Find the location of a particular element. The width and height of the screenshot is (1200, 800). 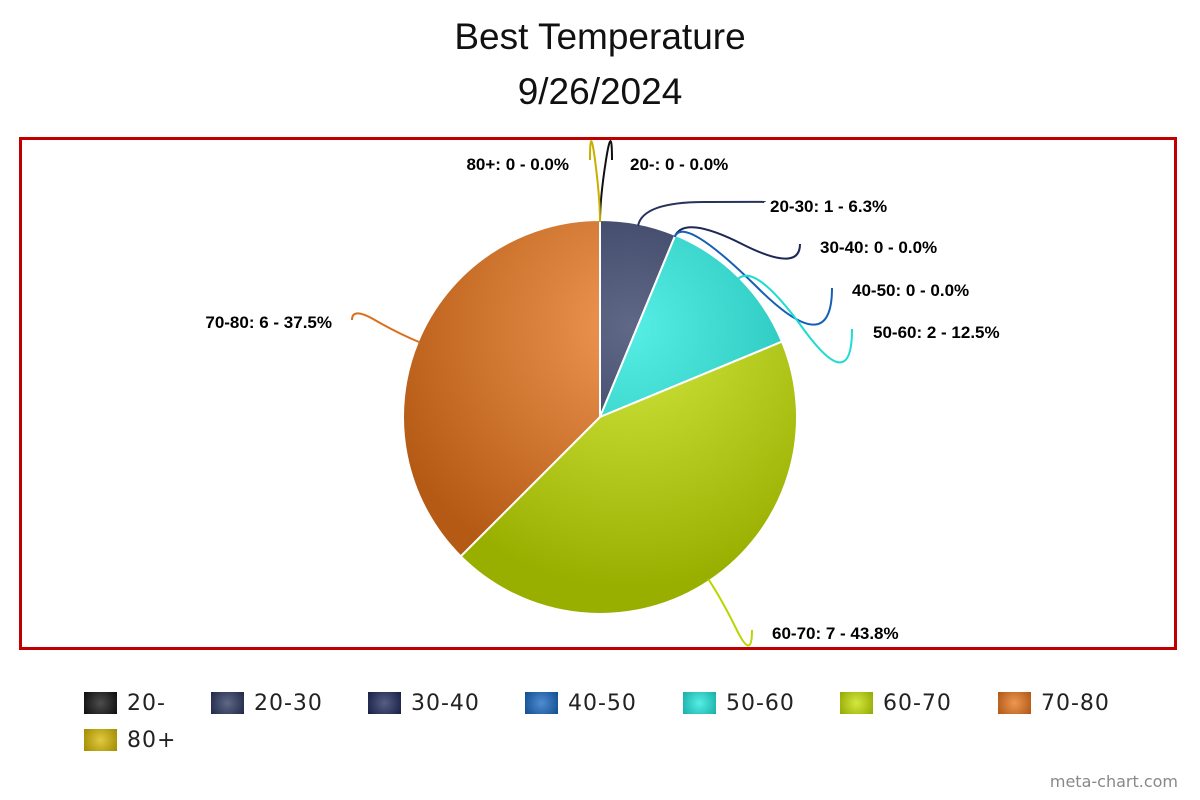

legend-label: 60-70 is located at coordinates (917, 703).